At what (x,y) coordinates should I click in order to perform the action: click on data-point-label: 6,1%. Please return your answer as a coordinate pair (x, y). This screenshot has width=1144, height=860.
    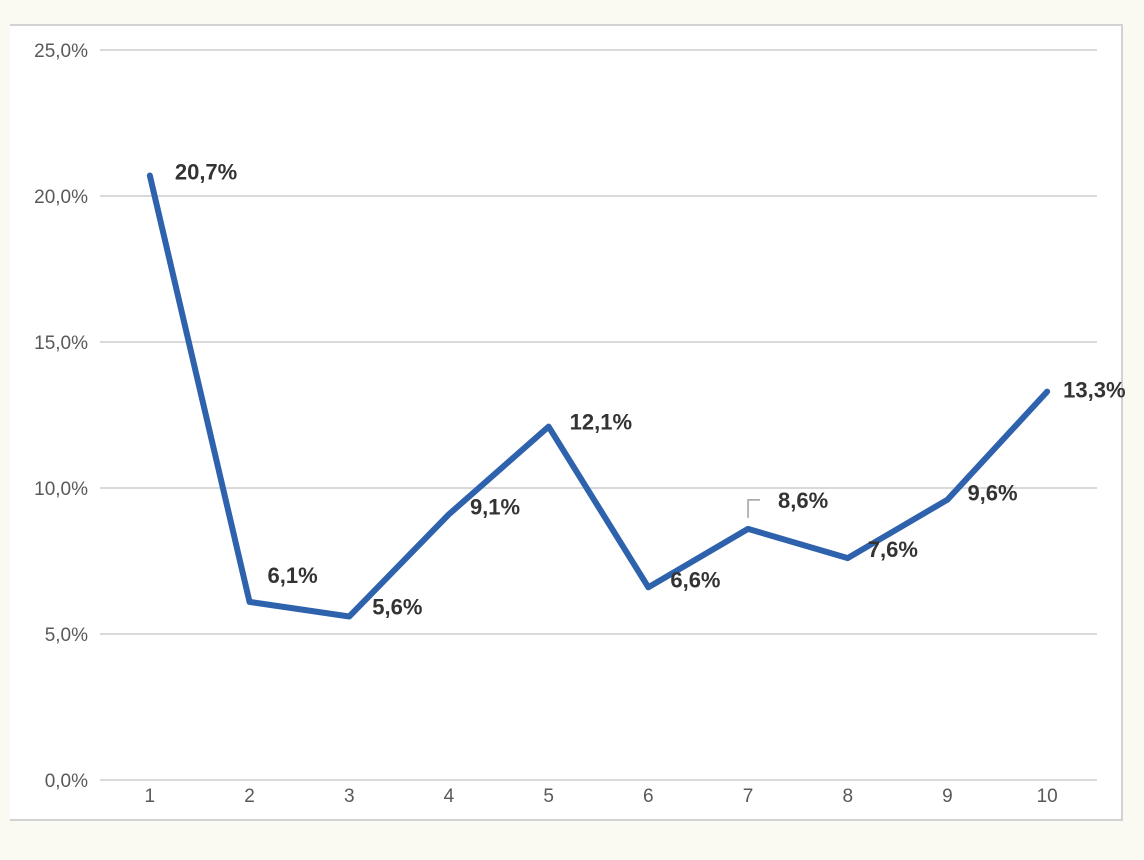
    Looking at the image, I should click on (293, 575).